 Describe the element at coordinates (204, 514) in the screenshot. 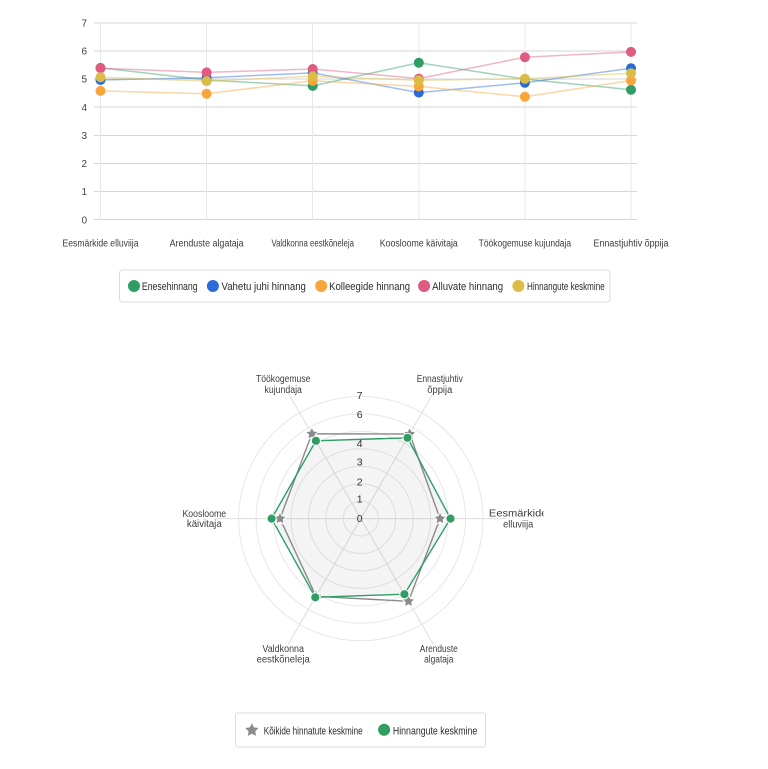

I see `svg-text: Koosloome` at that location.